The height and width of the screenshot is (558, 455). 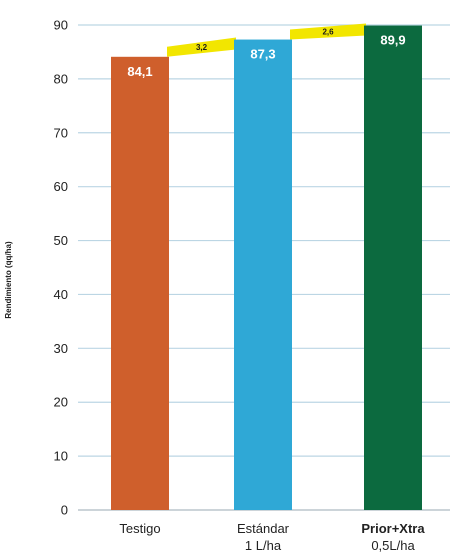 I want to click on bar-value-label: 87,3, so click(x=262, y=54).